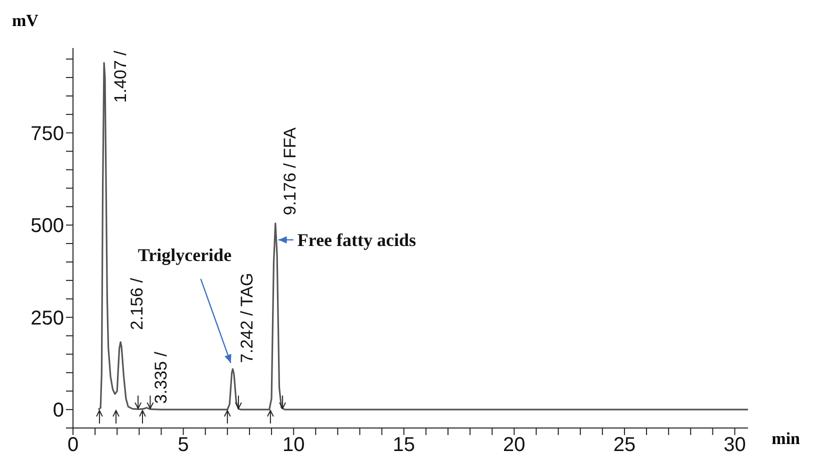 The width and height of the screenshot is (817, 475). Describe the element at coordinates (293, 445) in the screenshot. I see `x-tick-label: 10` at that location.